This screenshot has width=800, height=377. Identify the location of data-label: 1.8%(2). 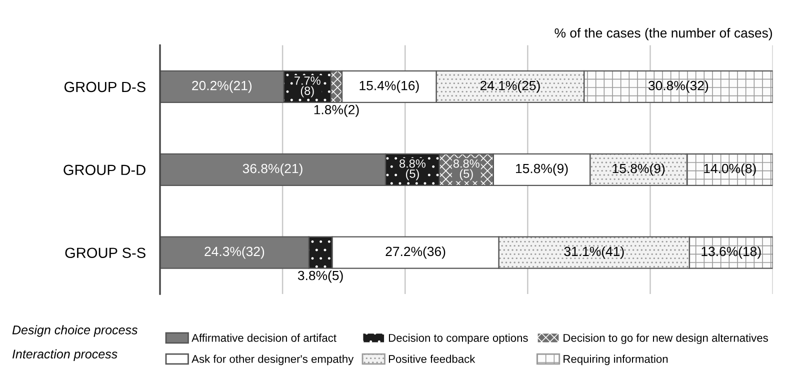
(336, 110).